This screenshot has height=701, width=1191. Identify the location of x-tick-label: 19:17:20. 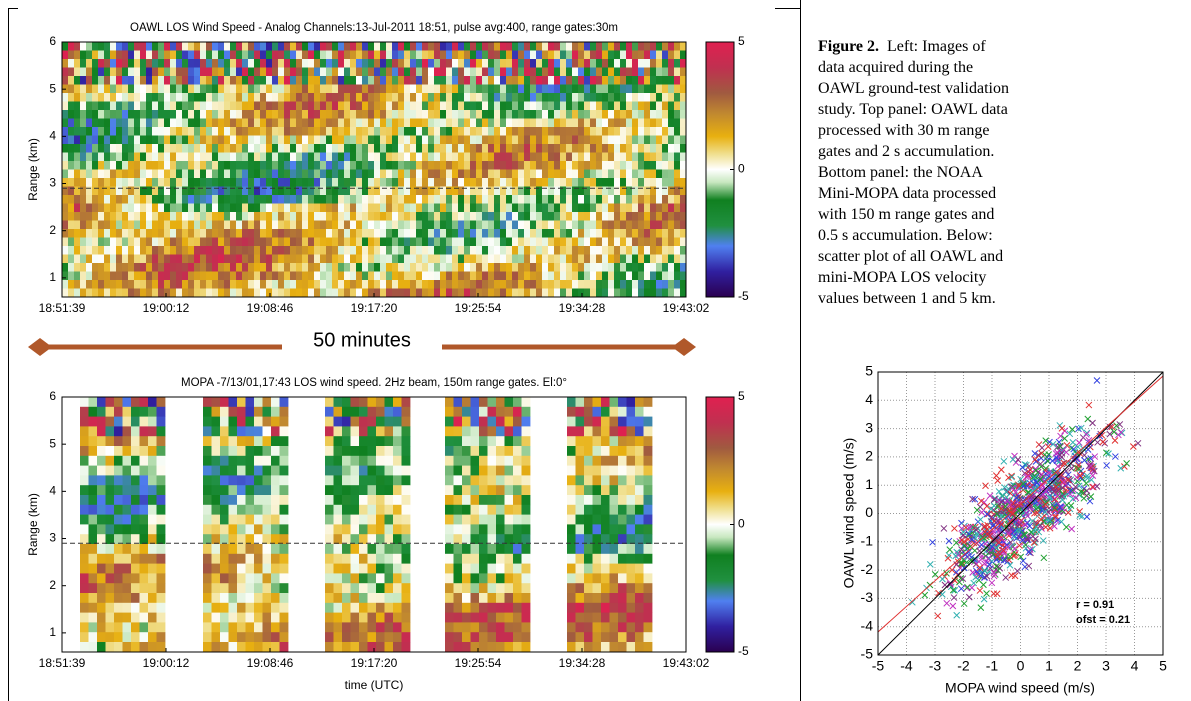
(374, 308).